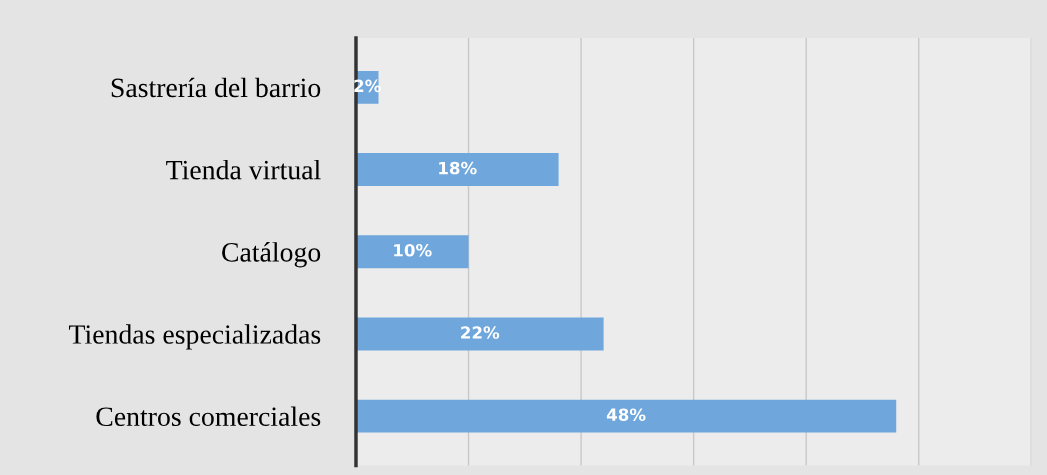 The width and height of the screenshot is (1047, 475). I want to click on y-tick-label: Tienda virtual, so click(243, 169).